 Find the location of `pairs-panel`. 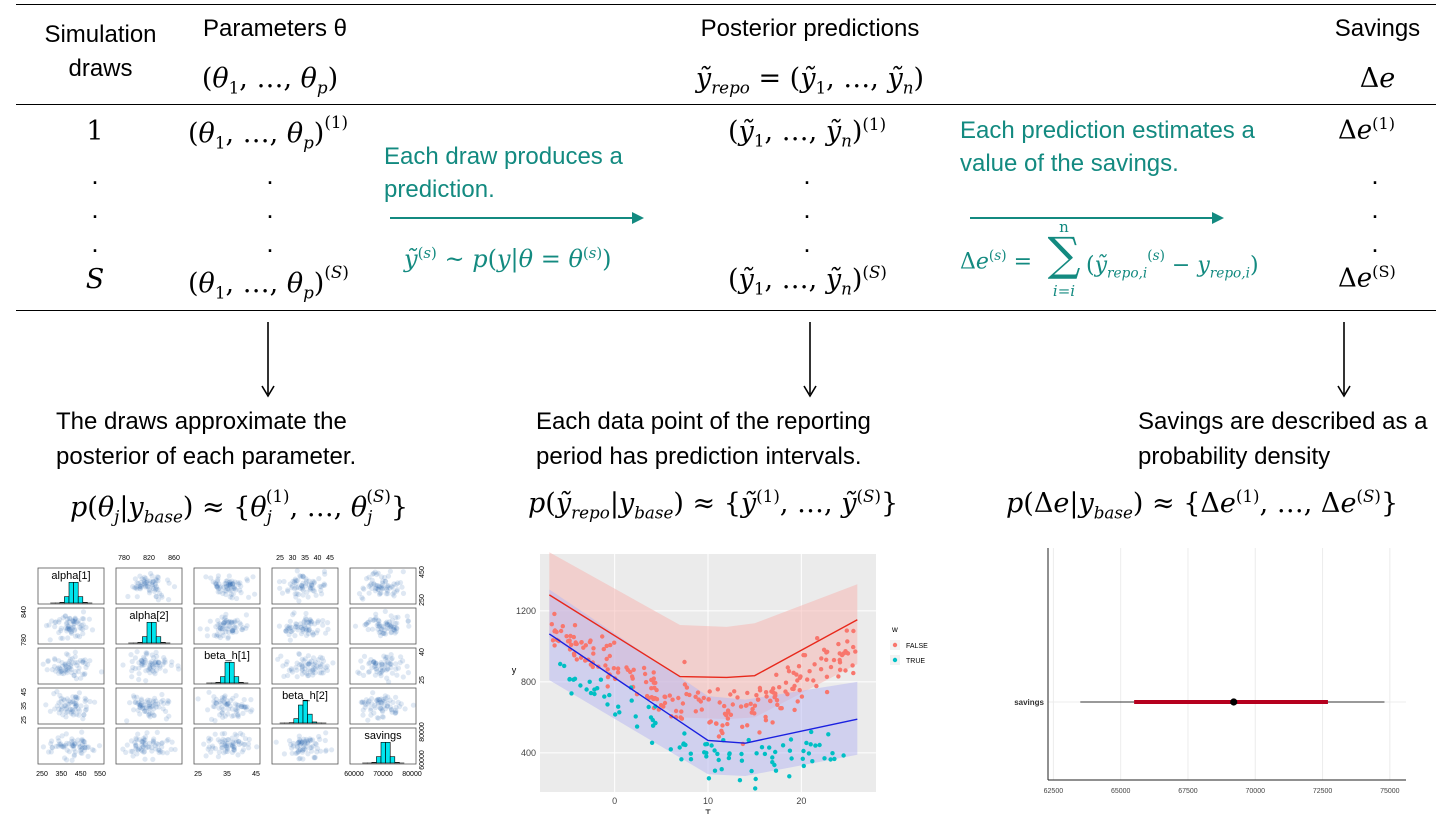

pairs-panel is located at coordinates (305, 746).